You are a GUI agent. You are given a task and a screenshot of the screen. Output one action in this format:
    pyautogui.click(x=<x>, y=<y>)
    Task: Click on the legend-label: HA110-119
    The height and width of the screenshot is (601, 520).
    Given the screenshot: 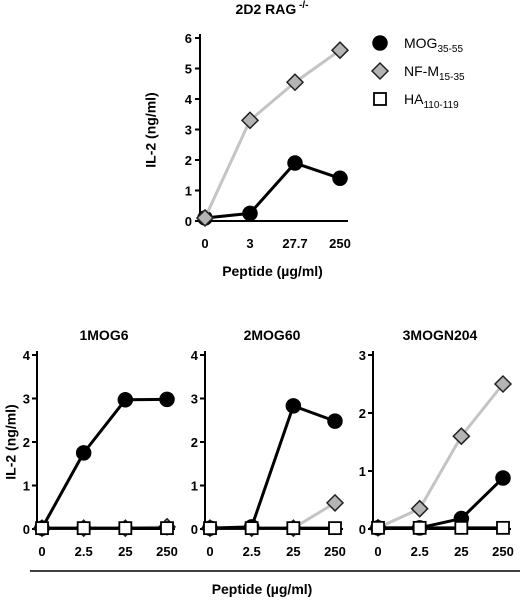 What is the action you would take?
    pyautogui.click(x=431, y=101)
    